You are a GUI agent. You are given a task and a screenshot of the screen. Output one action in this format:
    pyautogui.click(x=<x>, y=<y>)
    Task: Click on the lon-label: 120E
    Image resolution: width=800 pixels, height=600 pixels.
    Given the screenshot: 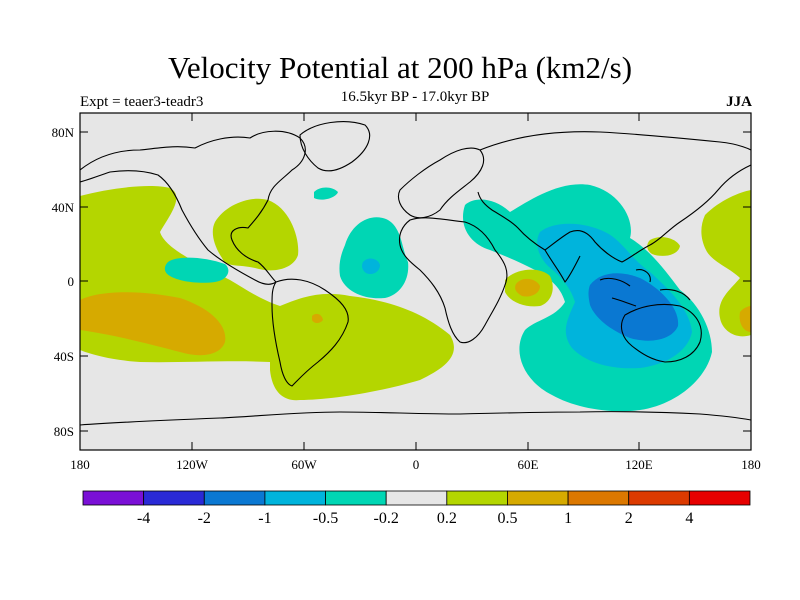 What is the action you would take?
    pyautogui.click(x=639, y=464)
    